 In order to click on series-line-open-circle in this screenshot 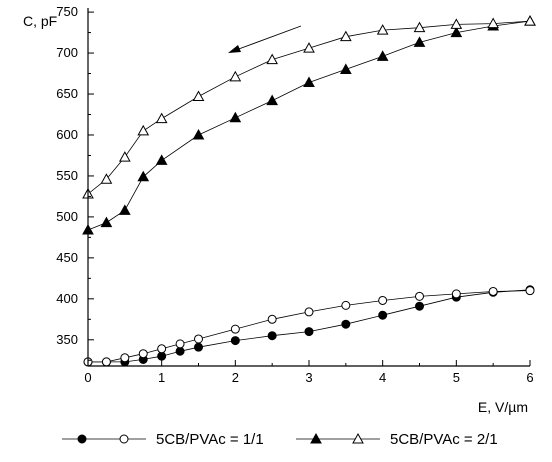, I will do `click(309, 326)`.